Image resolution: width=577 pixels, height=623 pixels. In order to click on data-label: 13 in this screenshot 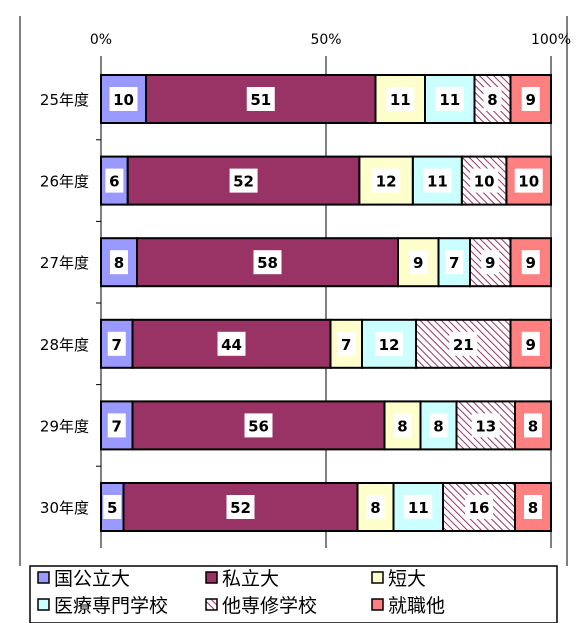, I will do `click(485, 426)`.